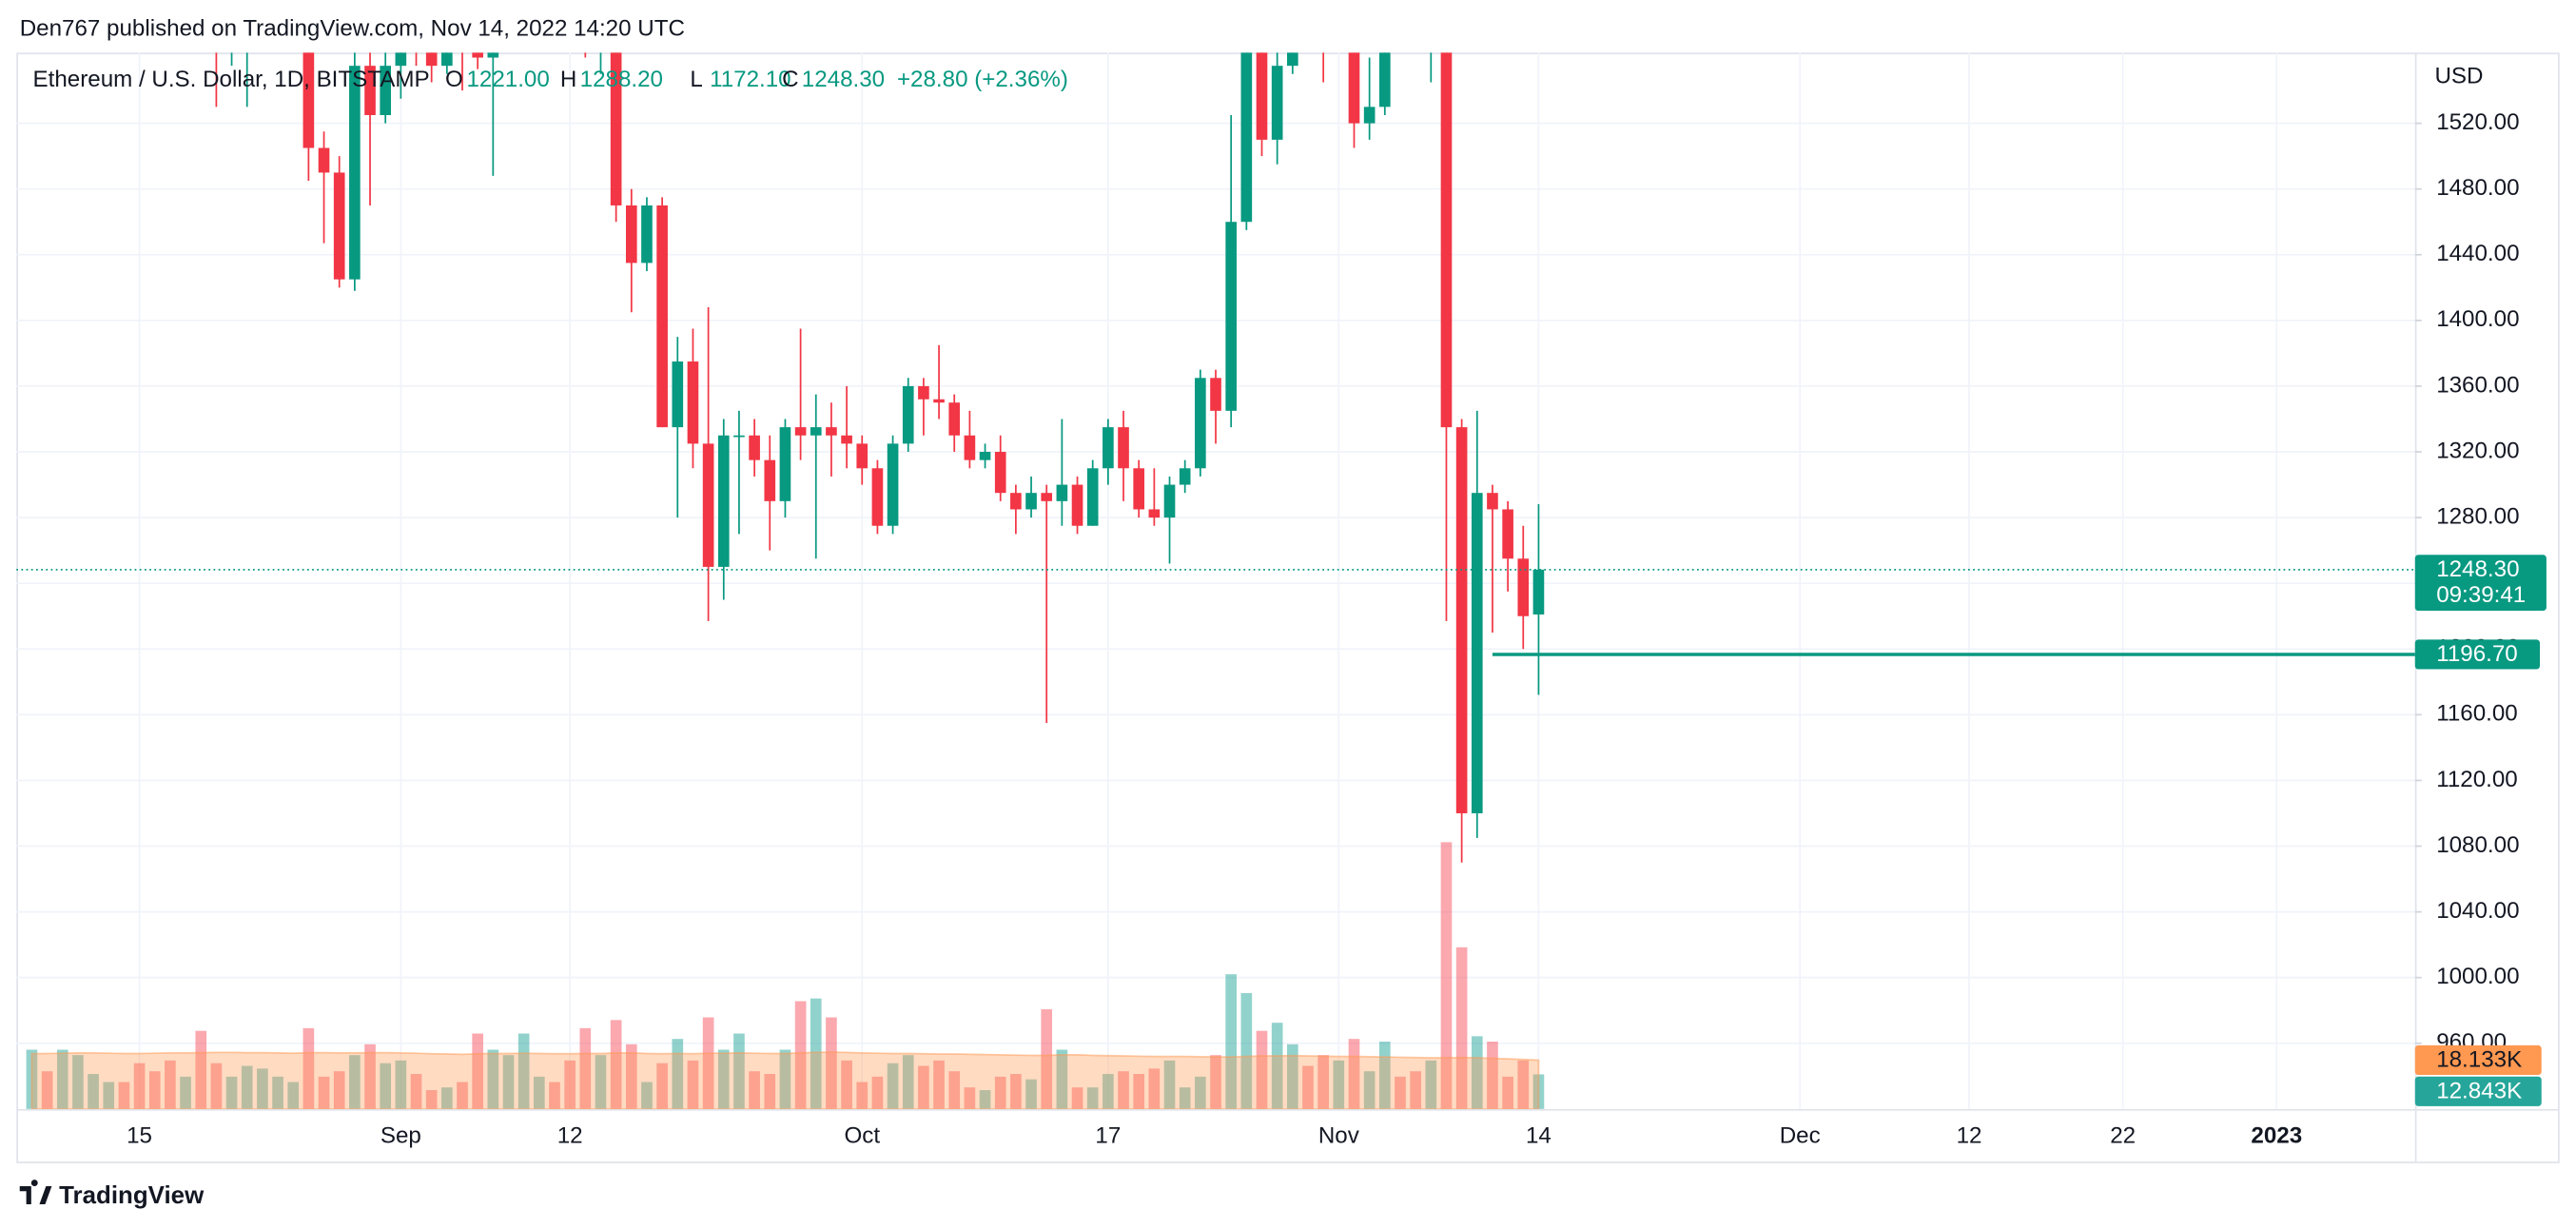 The image size is (2576, 1229). Describe the element at coordinates (2478, 1091) in the screenshot. I see `volume-box` at that location.